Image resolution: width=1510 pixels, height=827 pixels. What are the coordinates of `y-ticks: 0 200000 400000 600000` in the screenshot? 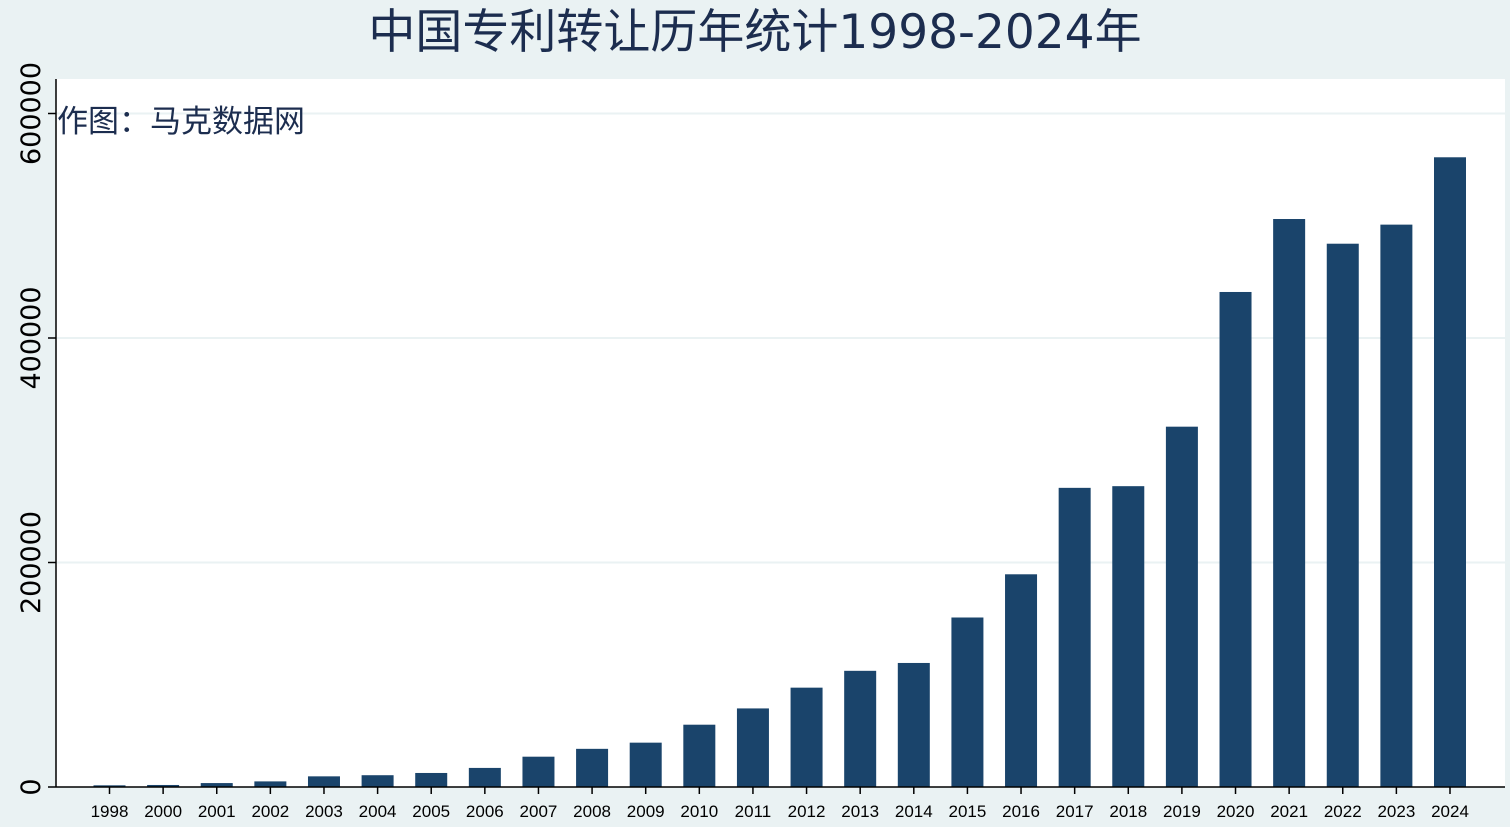 It's located at (36, 429).